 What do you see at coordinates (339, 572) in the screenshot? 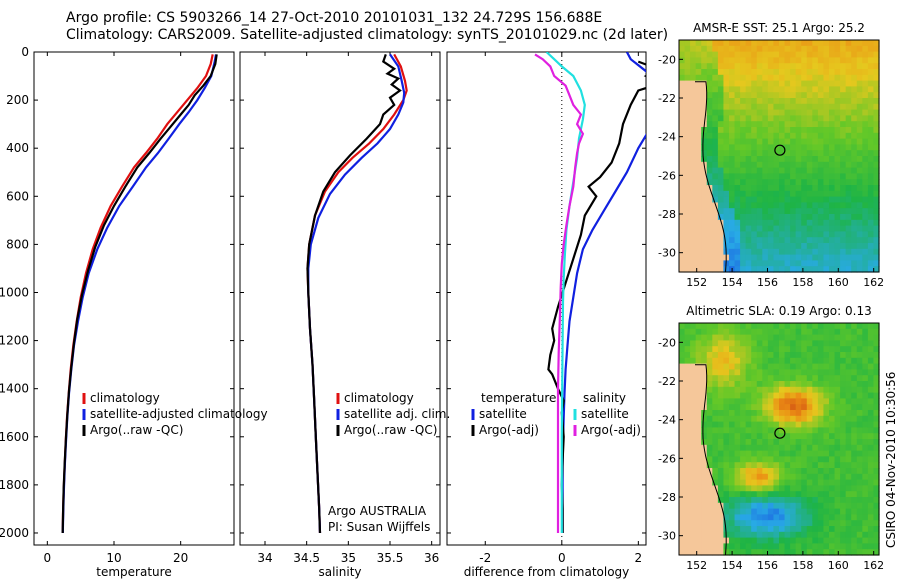
I see `x-axis-label: salinity` at bounding box center [339, 572].